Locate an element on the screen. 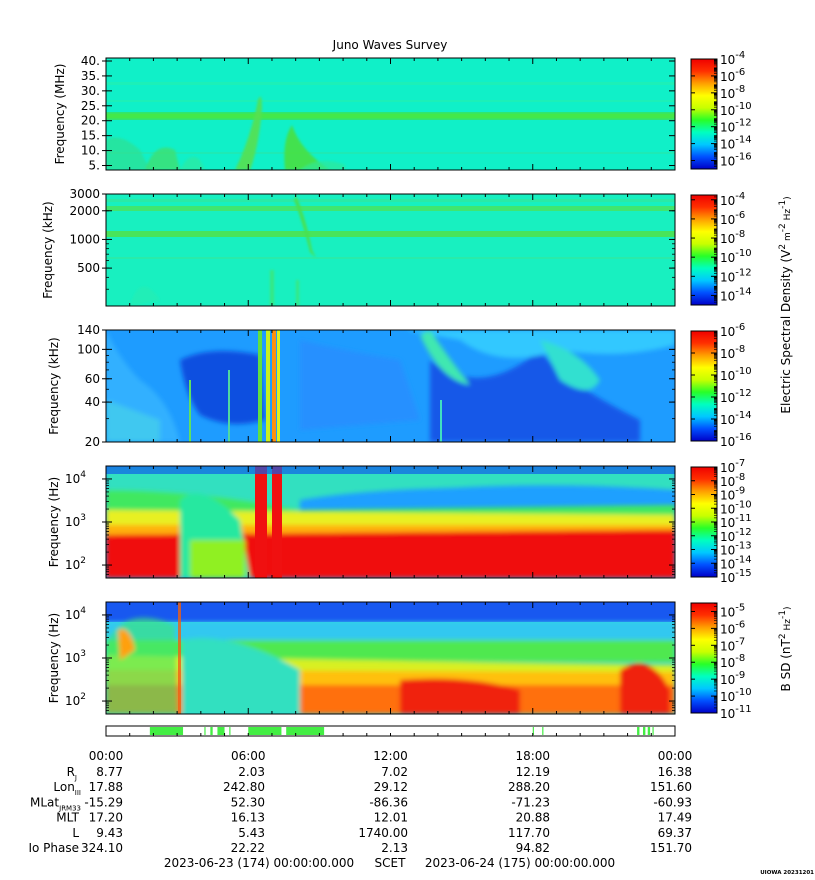 This screenshot has height=880, width=815. colorbar-label-magnetic: B SD (nT2 Hz-1) is located at coordinates (785, 649).